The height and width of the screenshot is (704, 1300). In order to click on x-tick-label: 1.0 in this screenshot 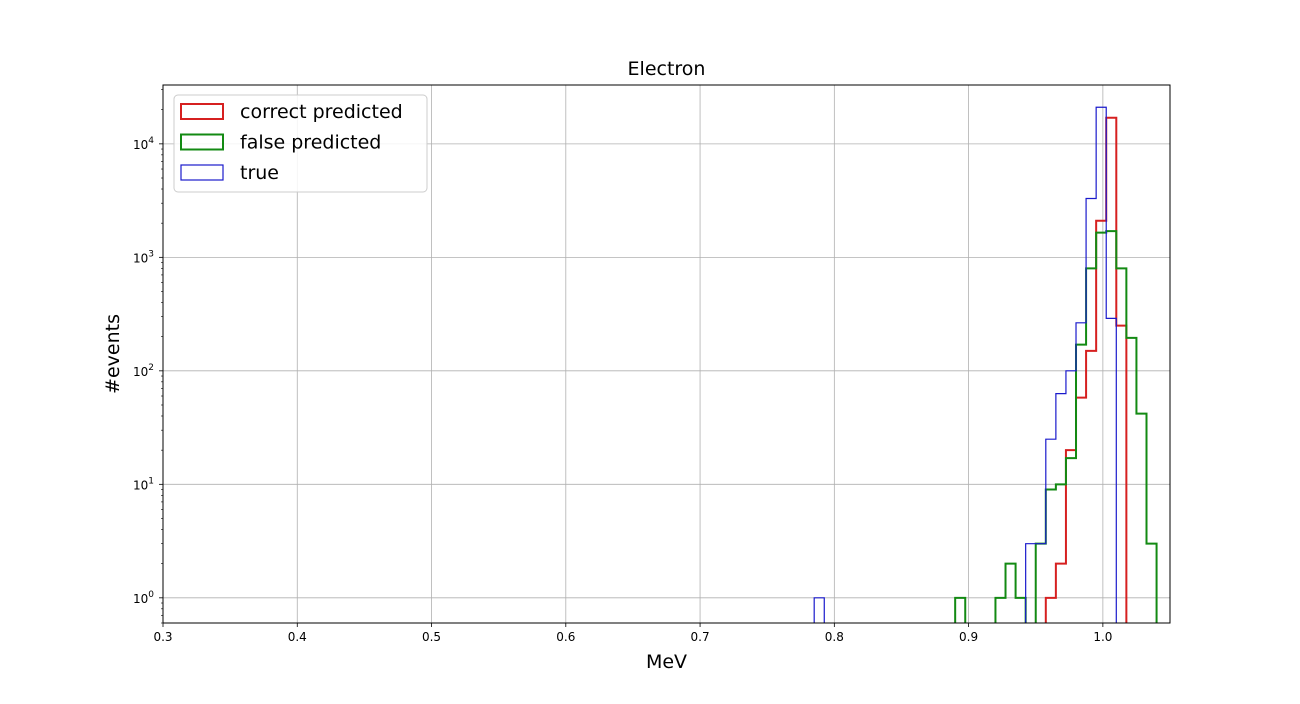, I will do `click(1102, 637)`.